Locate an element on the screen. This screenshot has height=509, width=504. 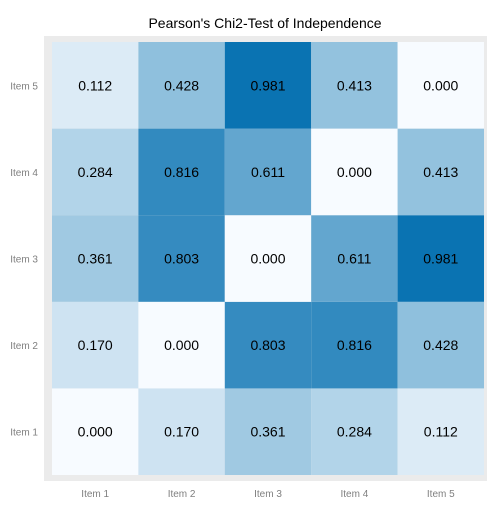
y-tick-label: Item 4 is located at coordinates (24, 173).